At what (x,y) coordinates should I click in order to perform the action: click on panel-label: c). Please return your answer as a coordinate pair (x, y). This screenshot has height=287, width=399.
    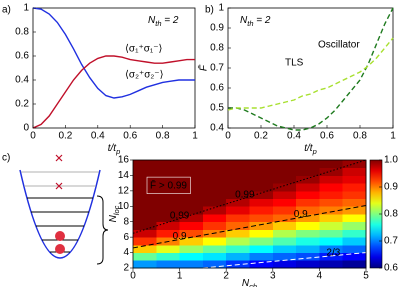
    Looking at the image, I should click on (6, 158).